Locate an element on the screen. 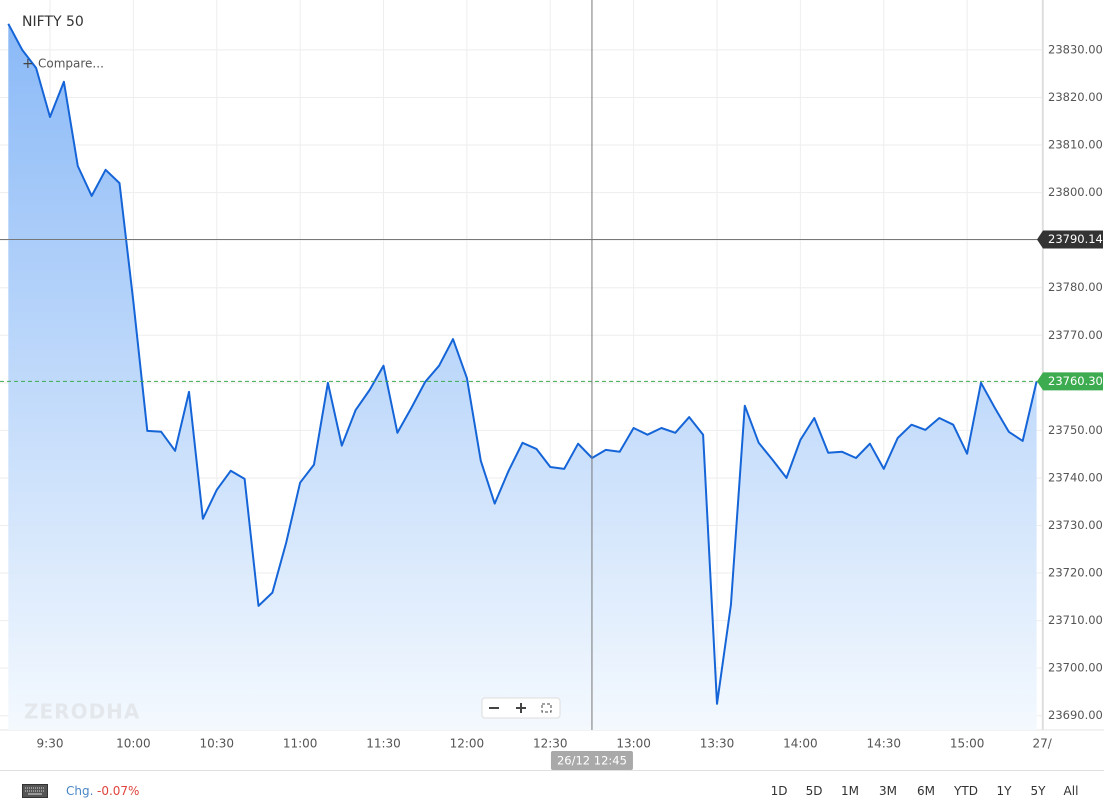 Image resolution: width=1104 pixels, height=811 pixels. x-tick-label: 12:00 is located at coordinates (467, 744).